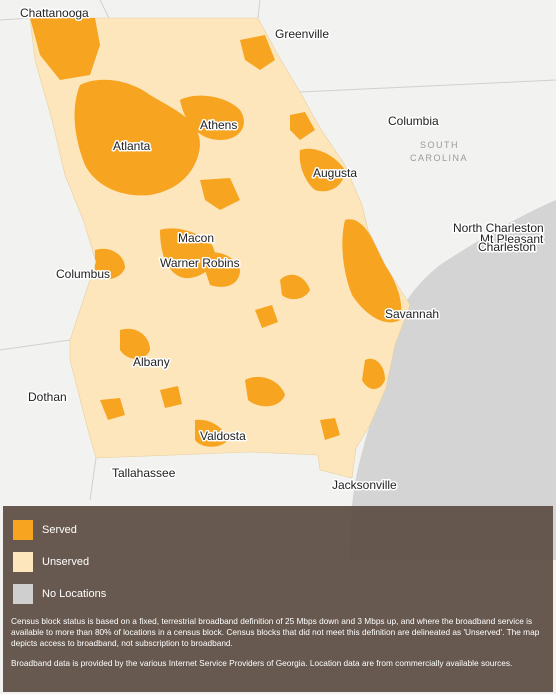 The image size is (556, 694). I want to click on legend-item-served: Served, so click(45, 530).